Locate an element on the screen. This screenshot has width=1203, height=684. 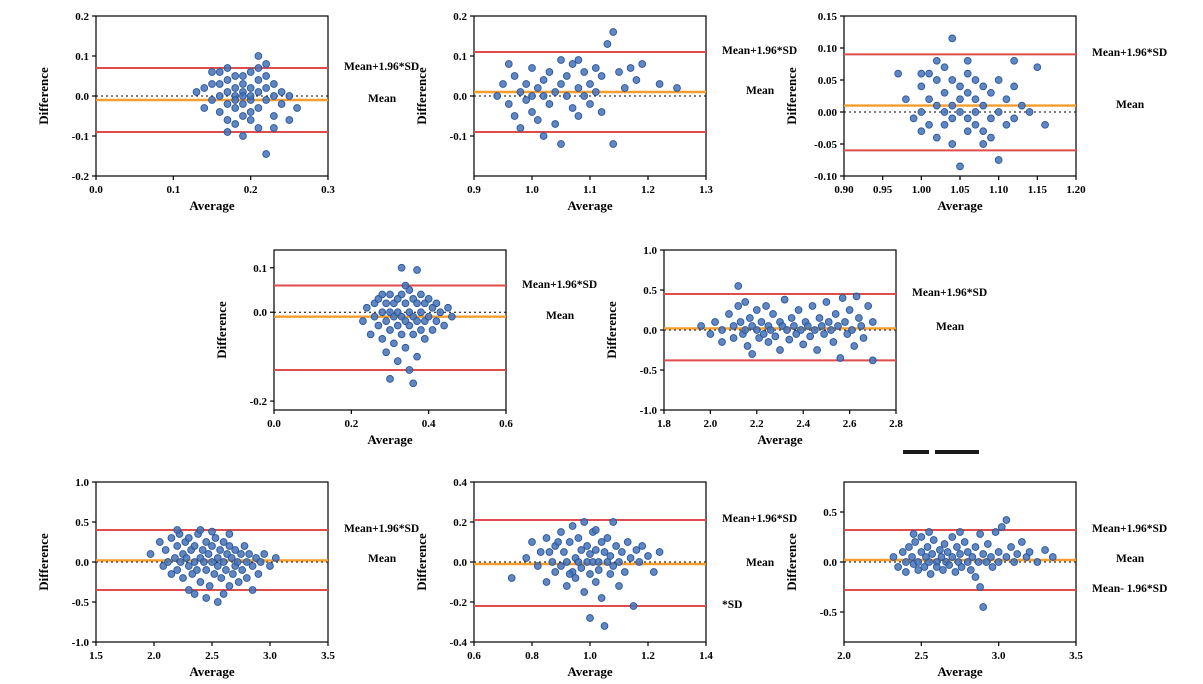
annotation-mean: Mean is located at coordinates (560, 315).